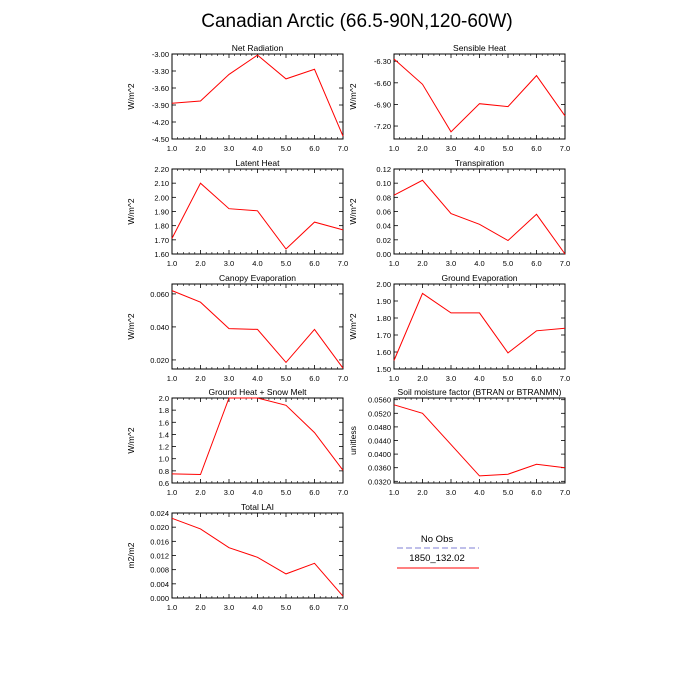 The width and height of the screenshot is (700, 700). I want to click on panel-title: Sensible Heat, so click(480, 48).